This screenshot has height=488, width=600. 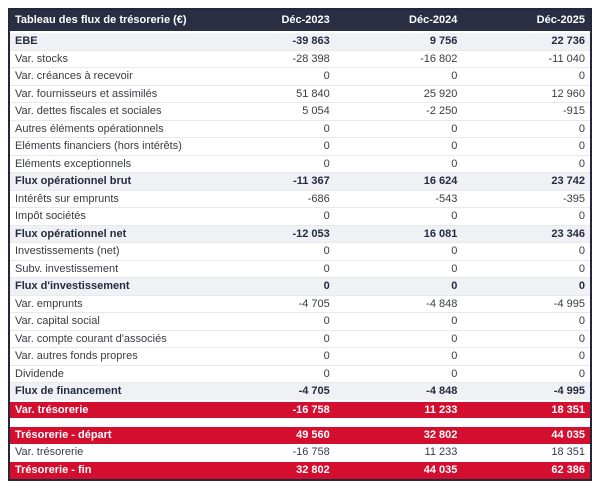 What do you see at coordinates (109, 434) in the screenshot?
I see `row-label: Trésorerie - départ` at bounding box center [109, 434].